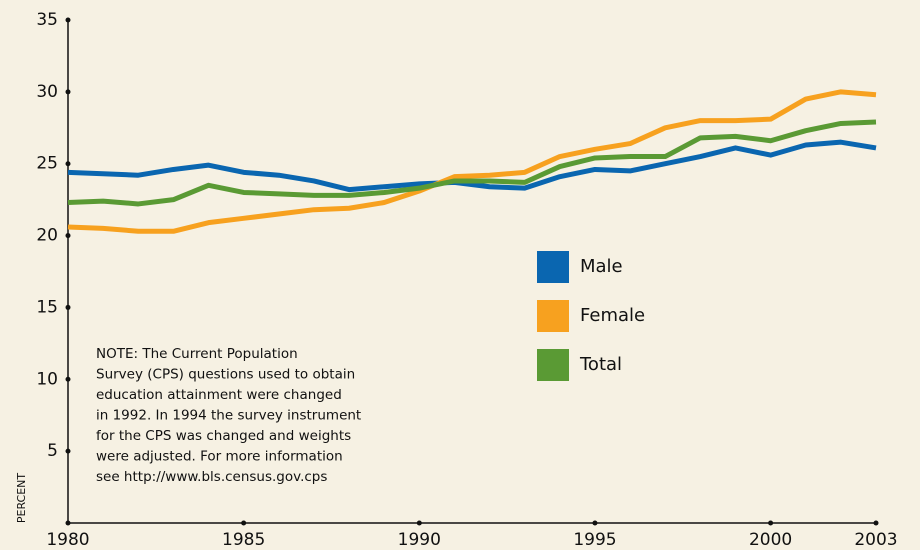 The height and width of the screenshot is (550, 920). What do you see at coordinates (47, 236) in the screenshot?
I see `y-tick-label: 20` at bounding box center [47, 236].